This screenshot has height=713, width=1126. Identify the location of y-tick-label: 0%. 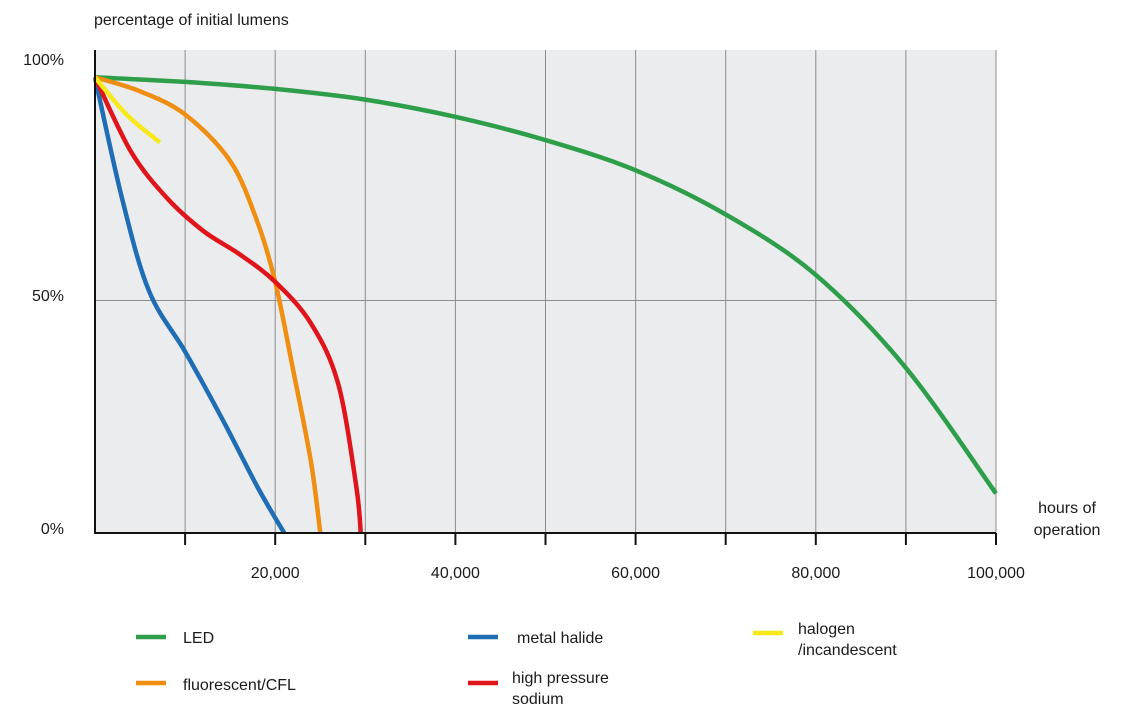
(52, 529).